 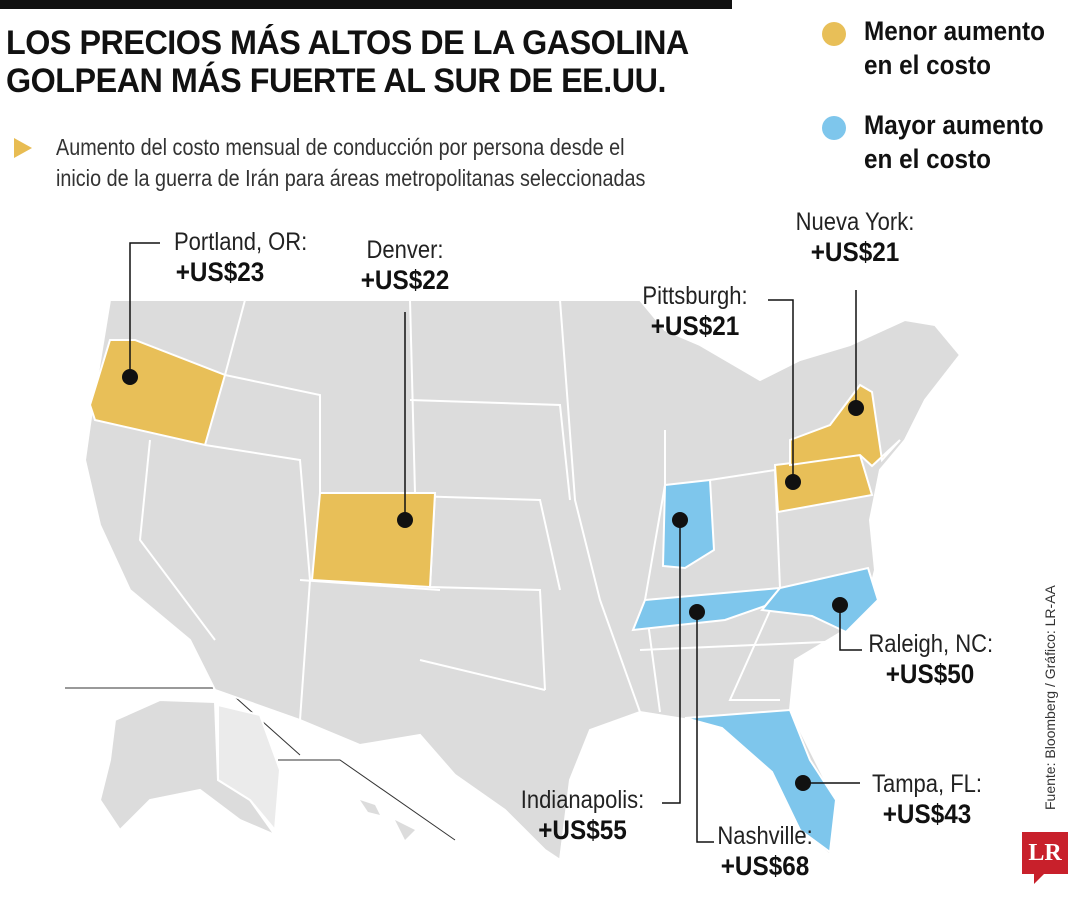 I want to click on label-nashville: Nashville: +US$68, so click(x=765, y=851).